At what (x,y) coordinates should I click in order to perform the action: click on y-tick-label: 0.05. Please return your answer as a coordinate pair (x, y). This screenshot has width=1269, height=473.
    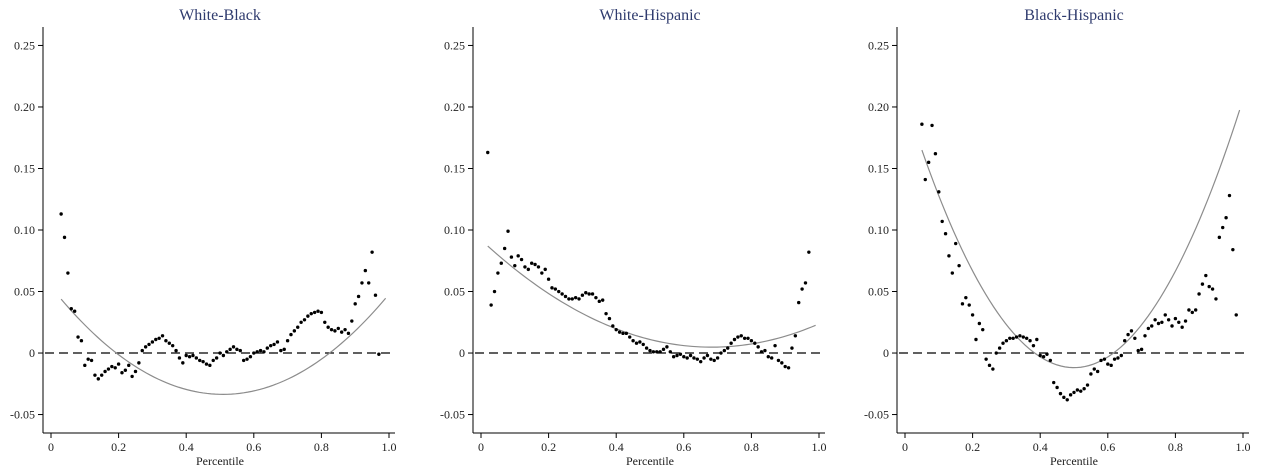
    Looking at the image, I should click on (454, 292).